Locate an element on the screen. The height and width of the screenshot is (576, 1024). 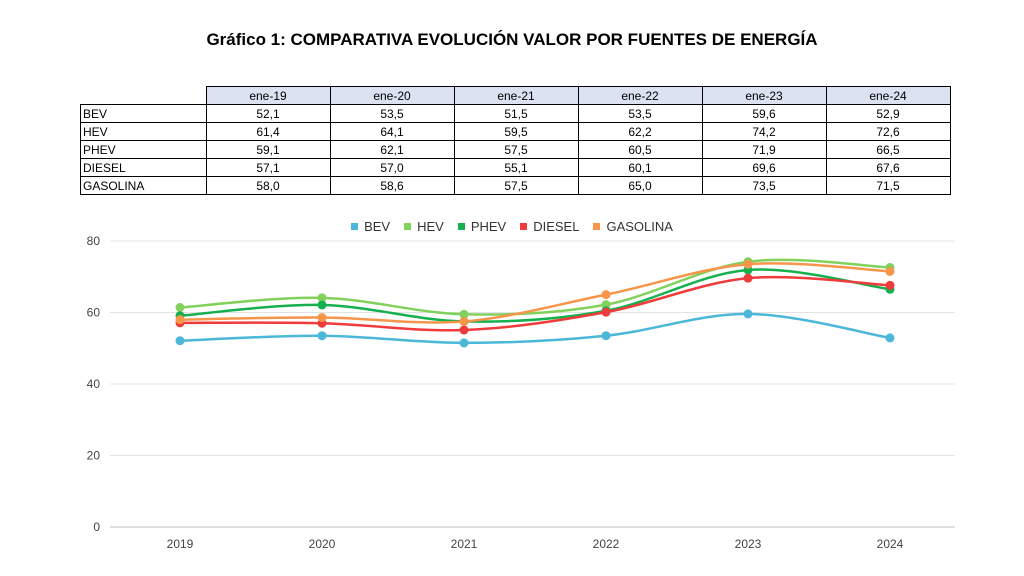
data-point-phev is located at coordinates (322, 305).